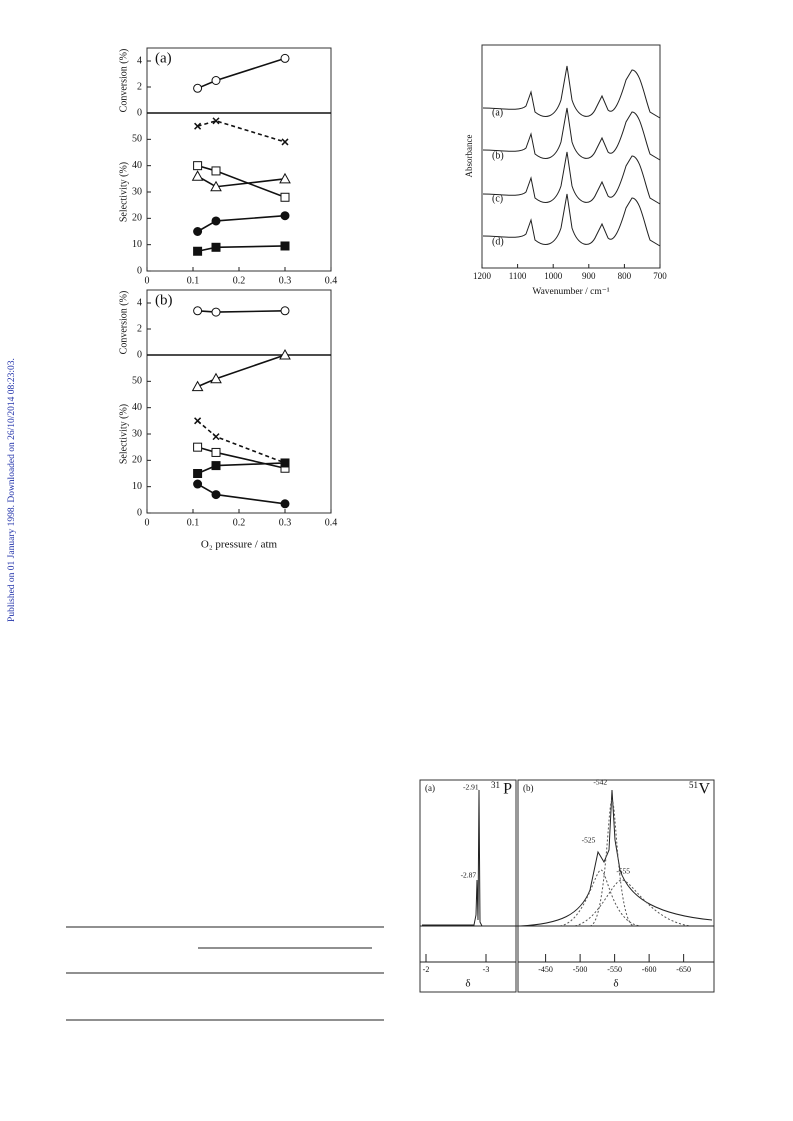 The width and height of the screenshot is (793, 1121). What do you see at coordinates (225, 973) in the screenshot?
I see `table-rules` at bounding box center [225, 973].